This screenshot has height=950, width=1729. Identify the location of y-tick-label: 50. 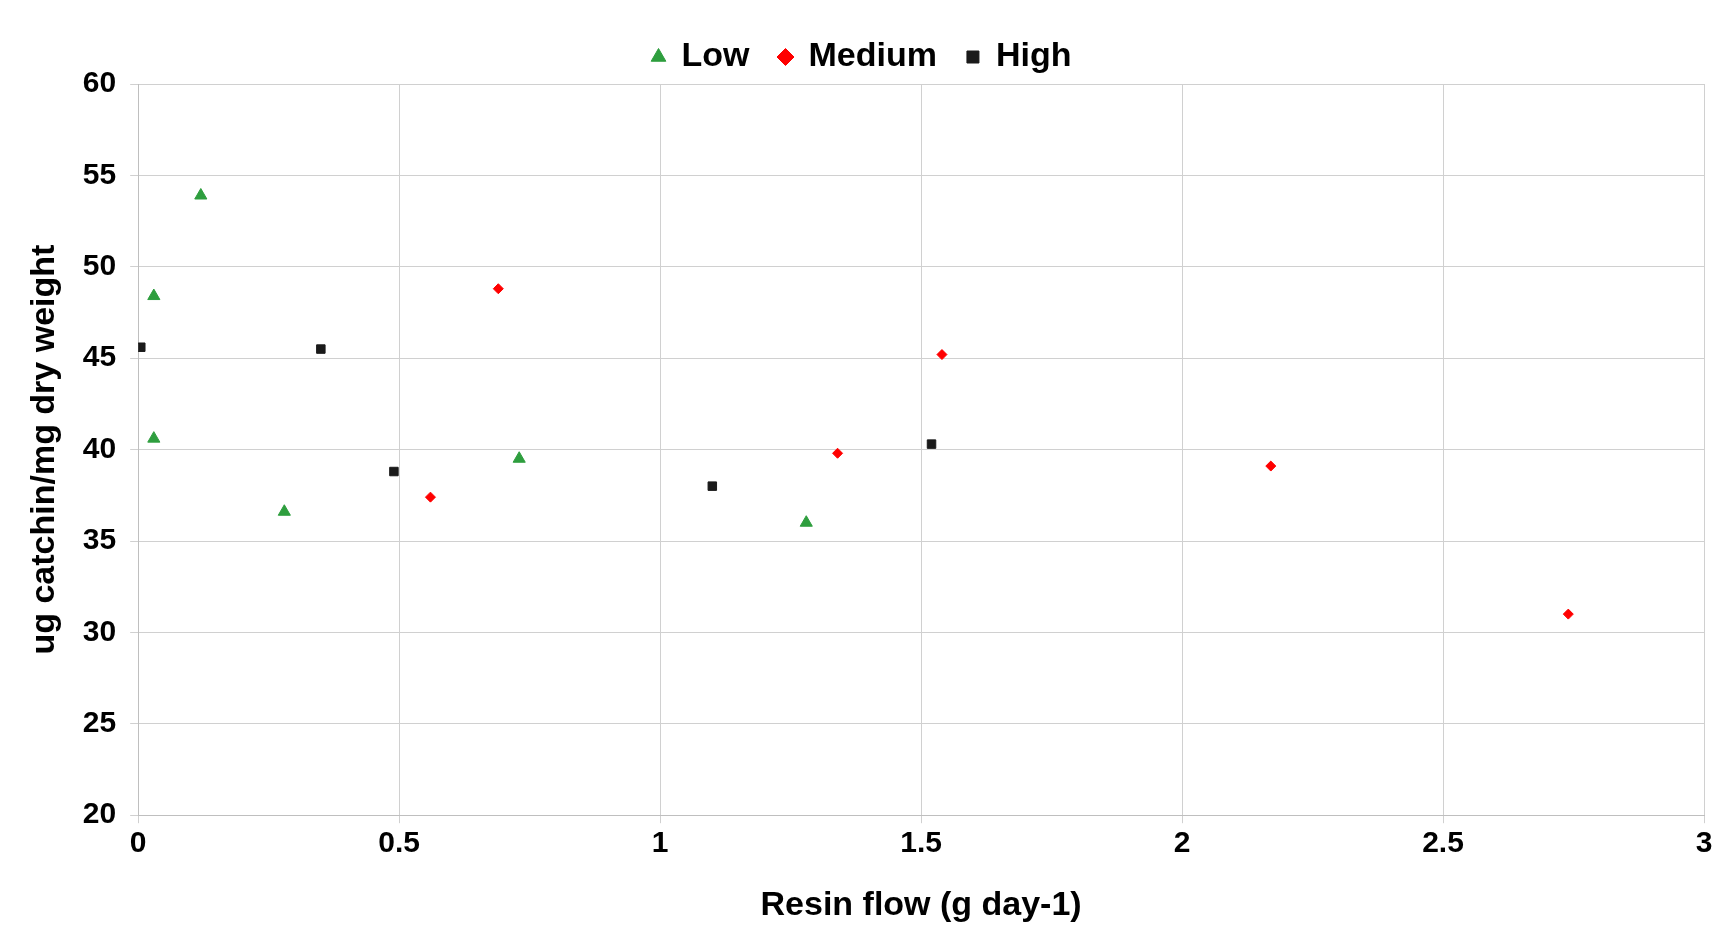
(99, 265).